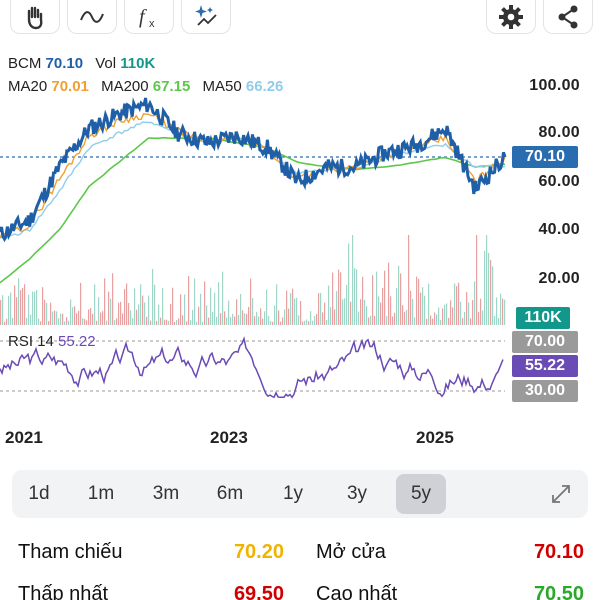  Describe the element at coordinates (559, 278) in the screenshot. I see `axis-label-20: 20.00` at that location.